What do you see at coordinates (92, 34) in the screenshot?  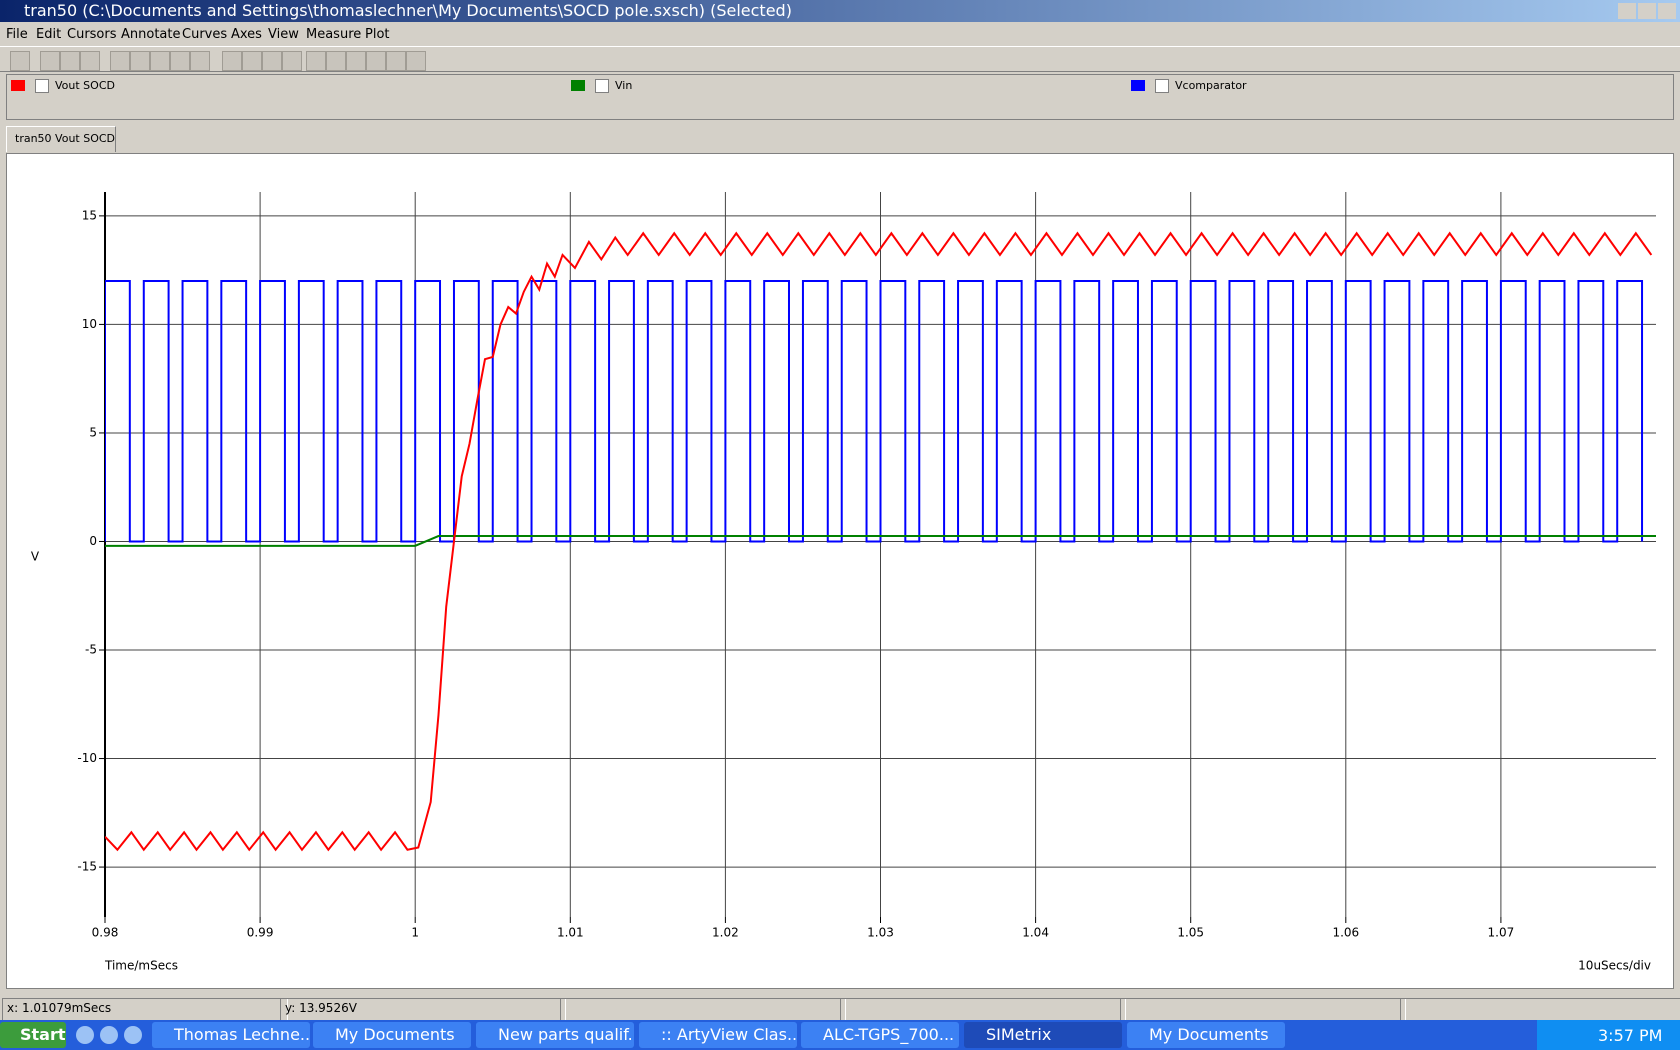 I see `menu-item: Cursors` at bounding box center [92, 34].